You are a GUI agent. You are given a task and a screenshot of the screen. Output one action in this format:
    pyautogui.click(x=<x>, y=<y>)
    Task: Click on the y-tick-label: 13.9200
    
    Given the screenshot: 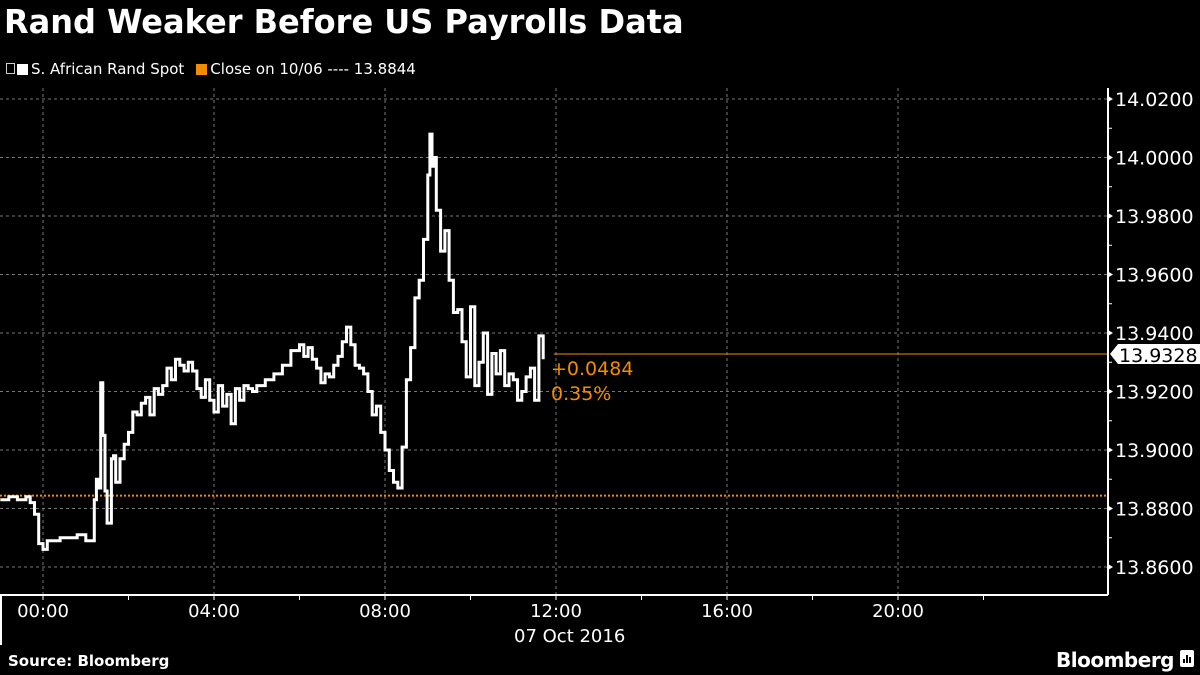 What is the action you would take?
    pyautogui.click(x=1154, y=393)
    